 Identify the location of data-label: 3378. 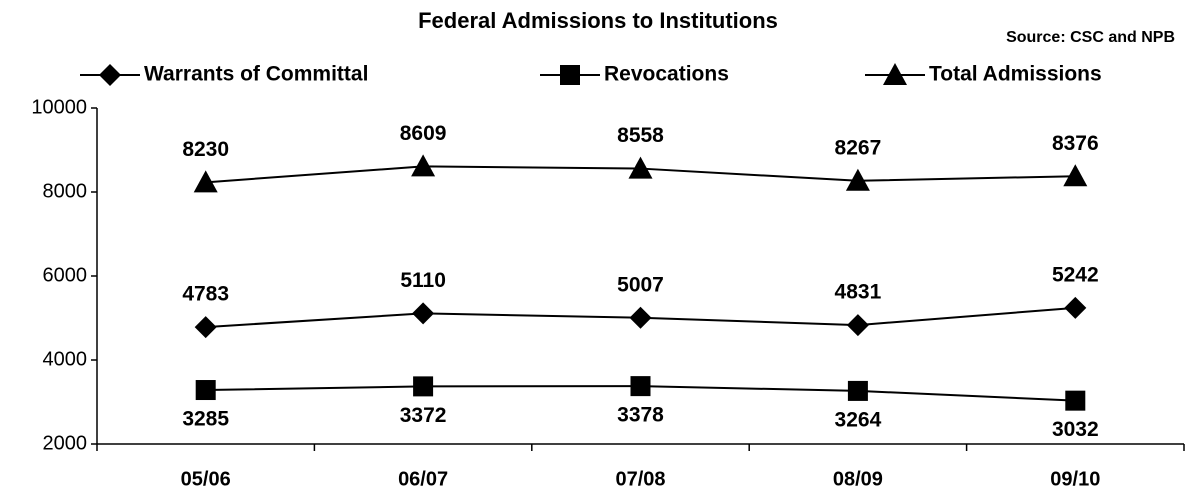
(640, 415).